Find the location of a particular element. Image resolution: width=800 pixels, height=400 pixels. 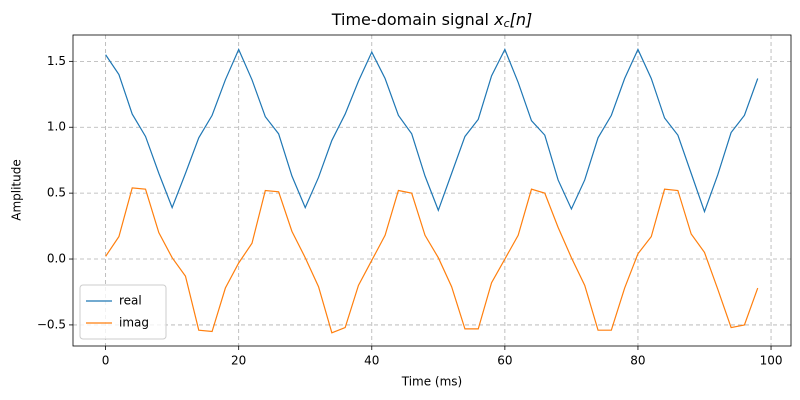

legend-label: imag is located at coordinates (134, 323).